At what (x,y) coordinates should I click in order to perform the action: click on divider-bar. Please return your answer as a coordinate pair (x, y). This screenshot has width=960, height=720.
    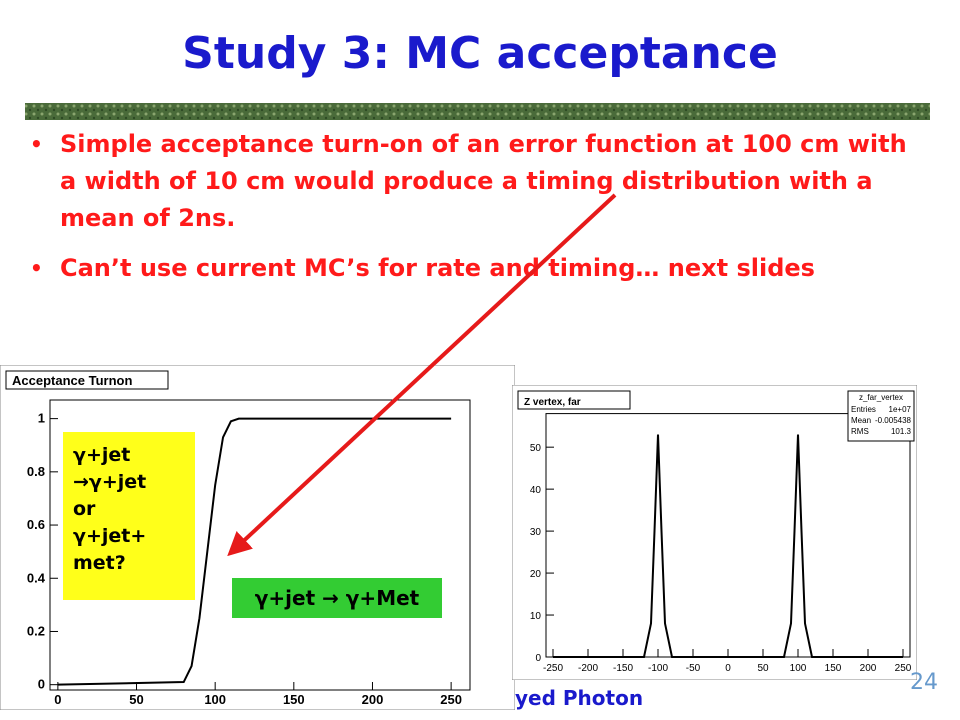
    Looking at the image, I should click on (477, 111).